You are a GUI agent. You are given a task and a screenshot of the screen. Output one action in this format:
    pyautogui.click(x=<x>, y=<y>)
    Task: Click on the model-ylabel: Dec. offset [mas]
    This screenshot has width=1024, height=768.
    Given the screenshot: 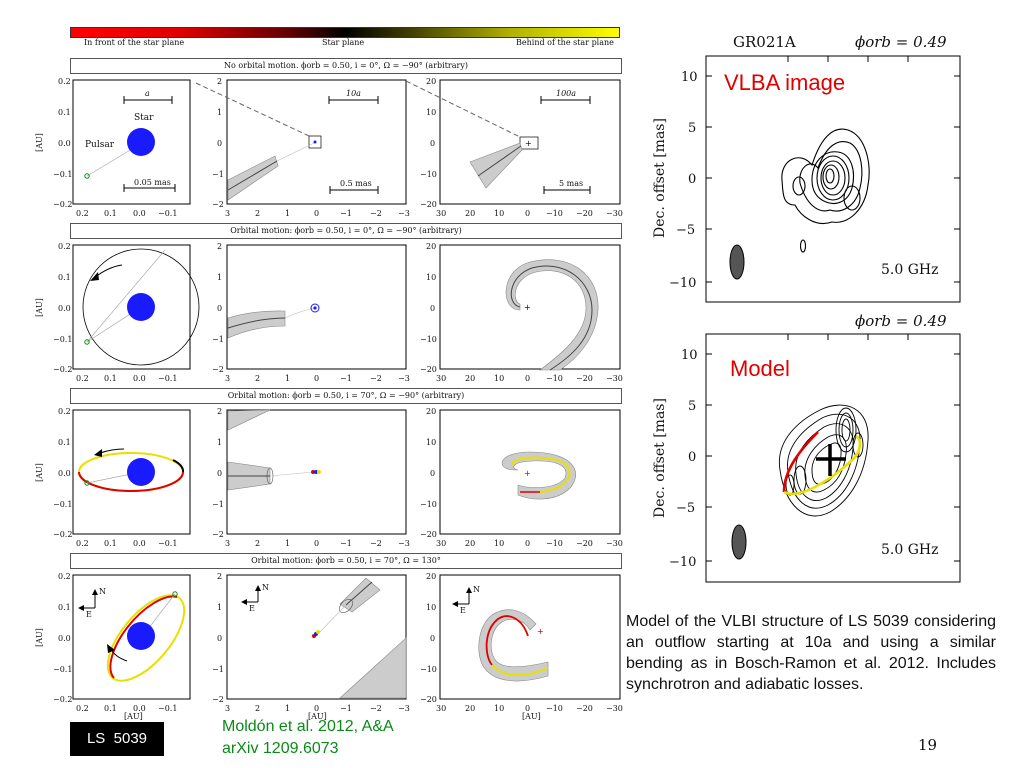 What is the action you would take?
    pyautogui.click(x=659, y=458)
    